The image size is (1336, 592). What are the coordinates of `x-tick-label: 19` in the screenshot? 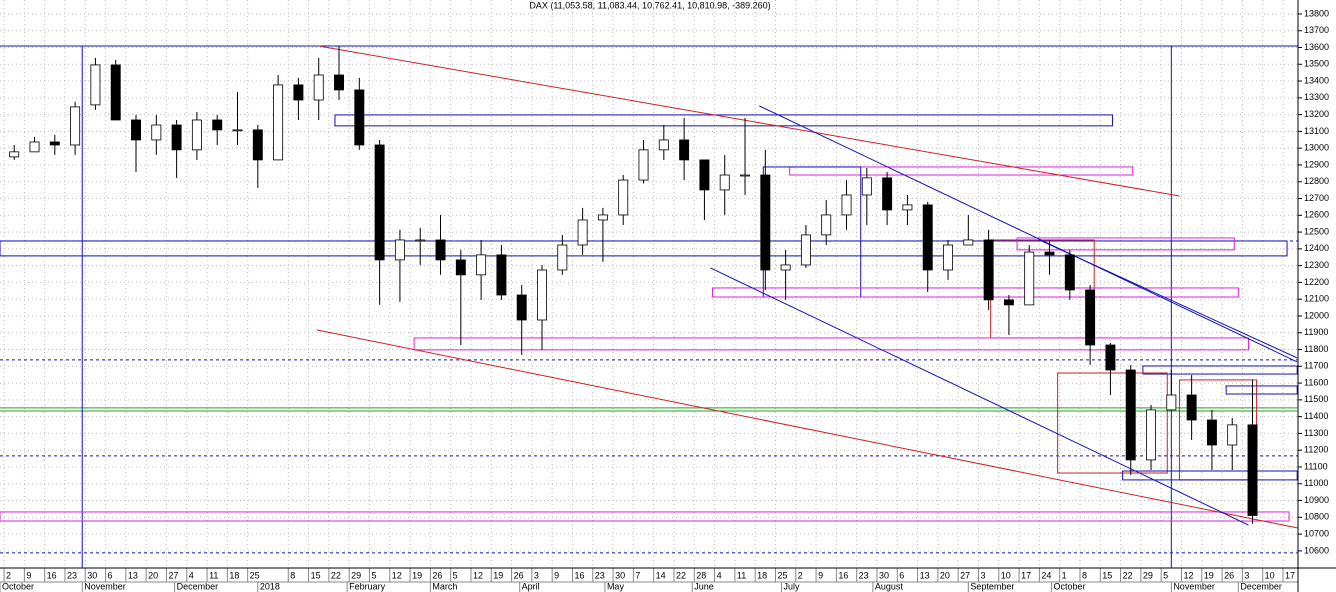 It's located at (498, 575).